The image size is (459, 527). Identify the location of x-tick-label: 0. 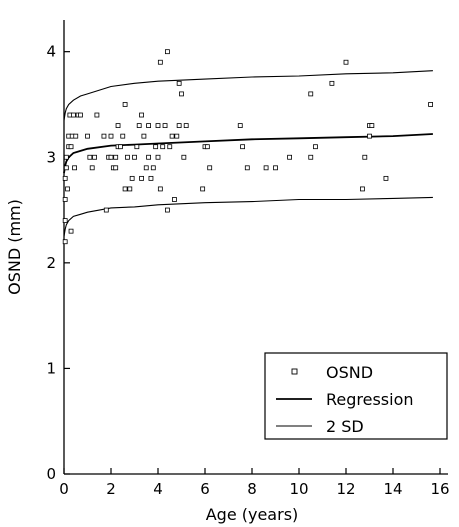
(64, 489).